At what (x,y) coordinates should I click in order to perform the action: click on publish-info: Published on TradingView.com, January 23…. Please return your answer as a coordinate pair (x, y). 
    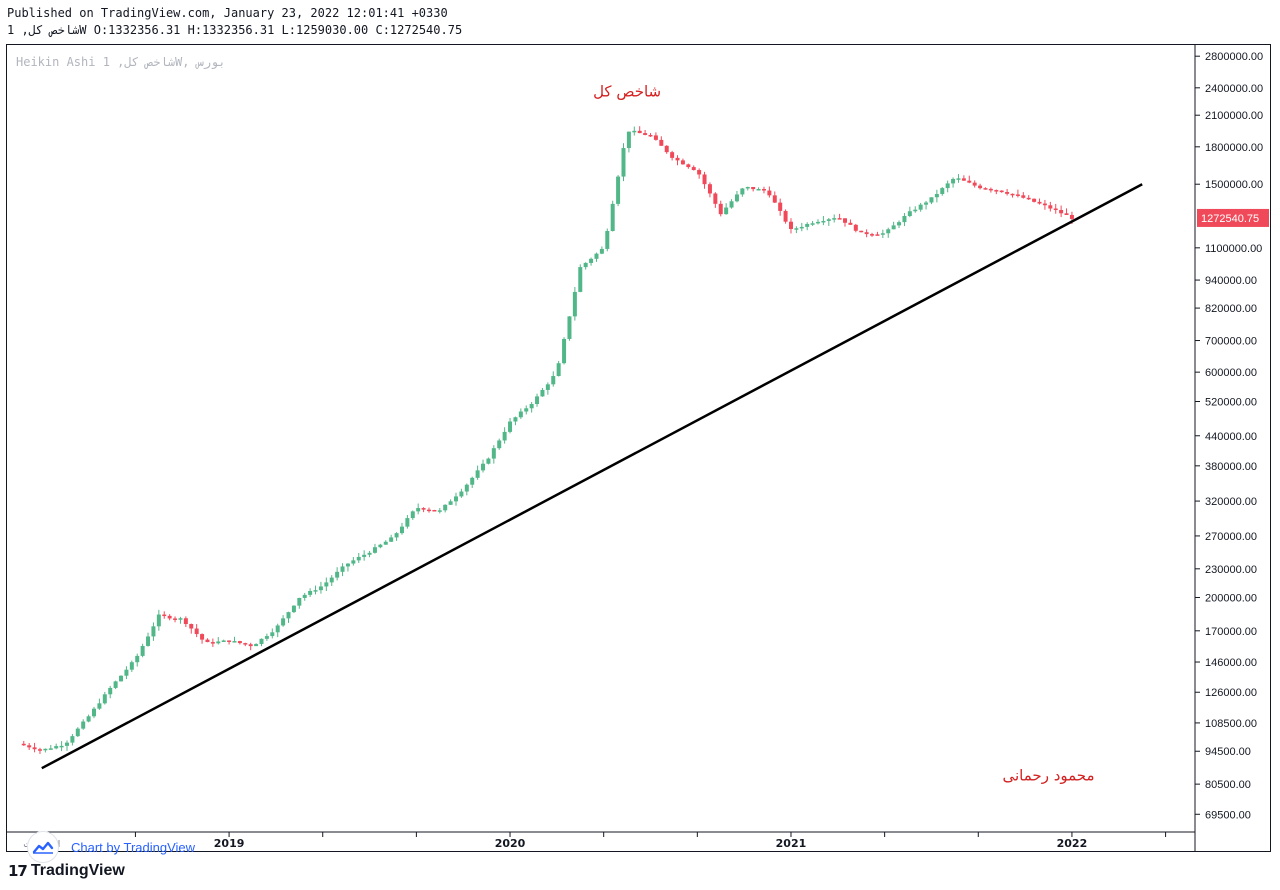
    Looking at the image, I should click on (227, 13).